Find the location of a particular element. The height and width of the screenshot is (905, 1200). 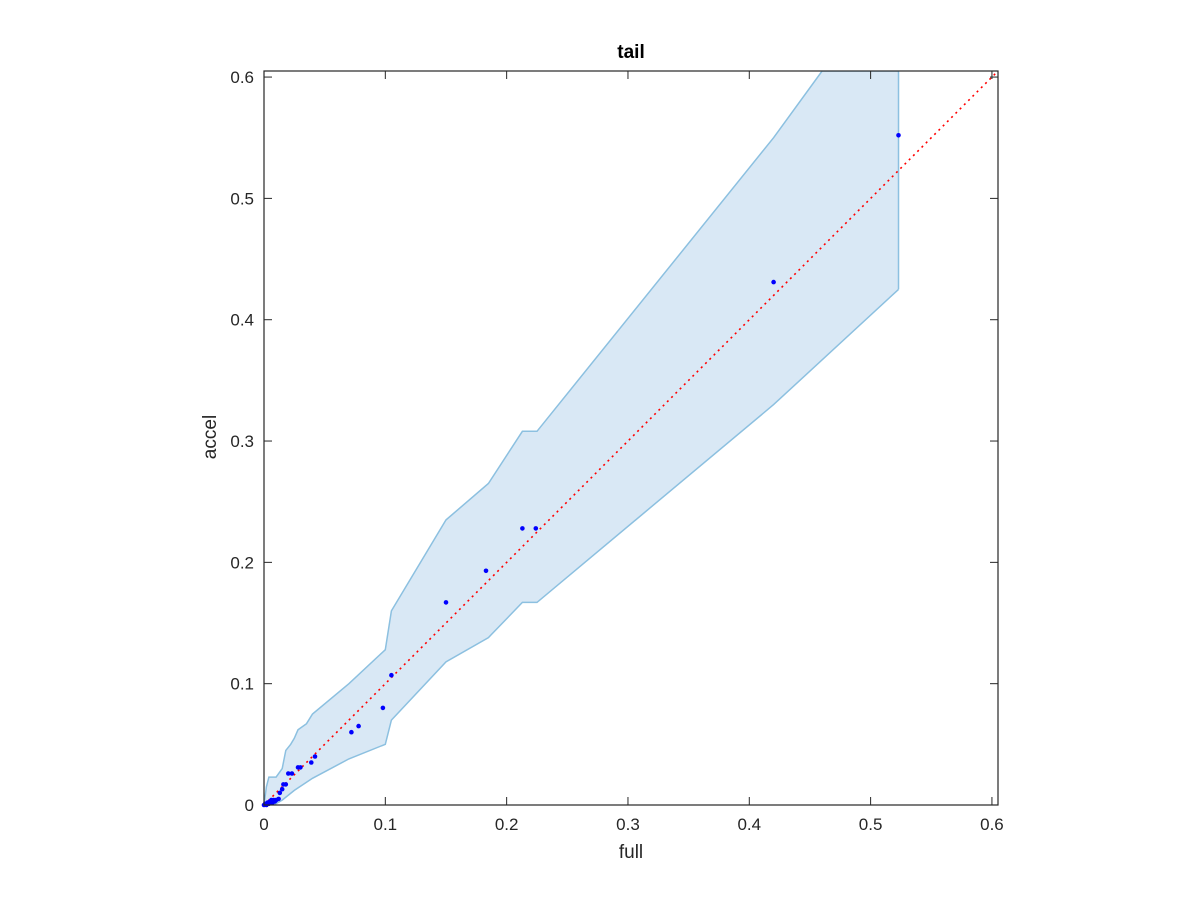

y-tick-label: 0.2 is located at coordinates (242, 562).